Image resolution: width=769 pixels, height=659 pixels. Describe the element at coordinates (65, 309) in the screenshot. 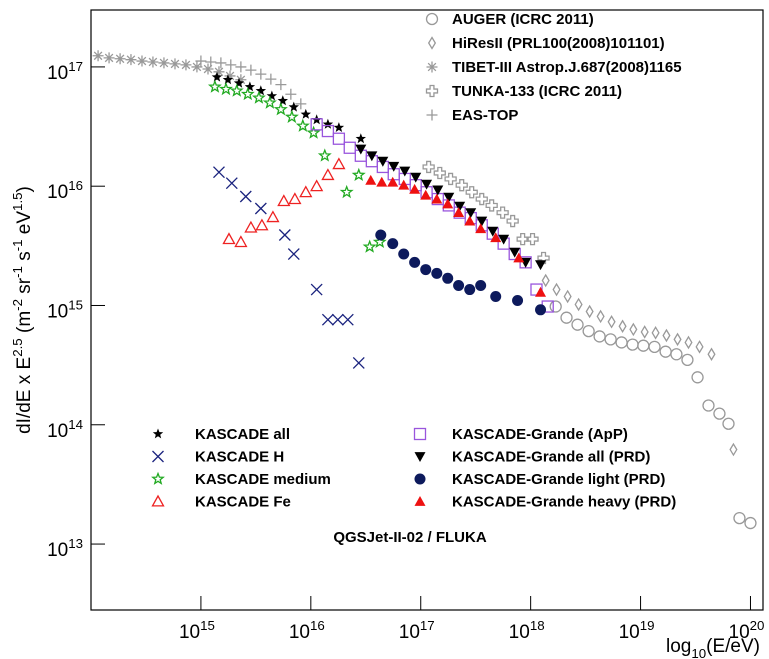

I see `y-tick-label: 1015` at that location.